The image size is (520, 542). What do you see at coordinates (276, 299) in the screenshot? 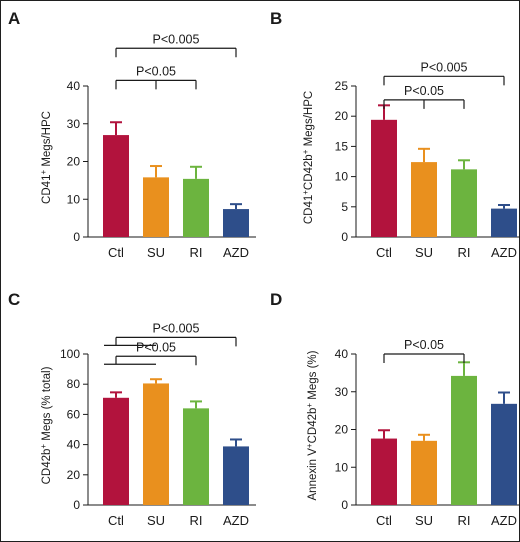
I see `panel-letter: D` at bounding box center [276, 299].